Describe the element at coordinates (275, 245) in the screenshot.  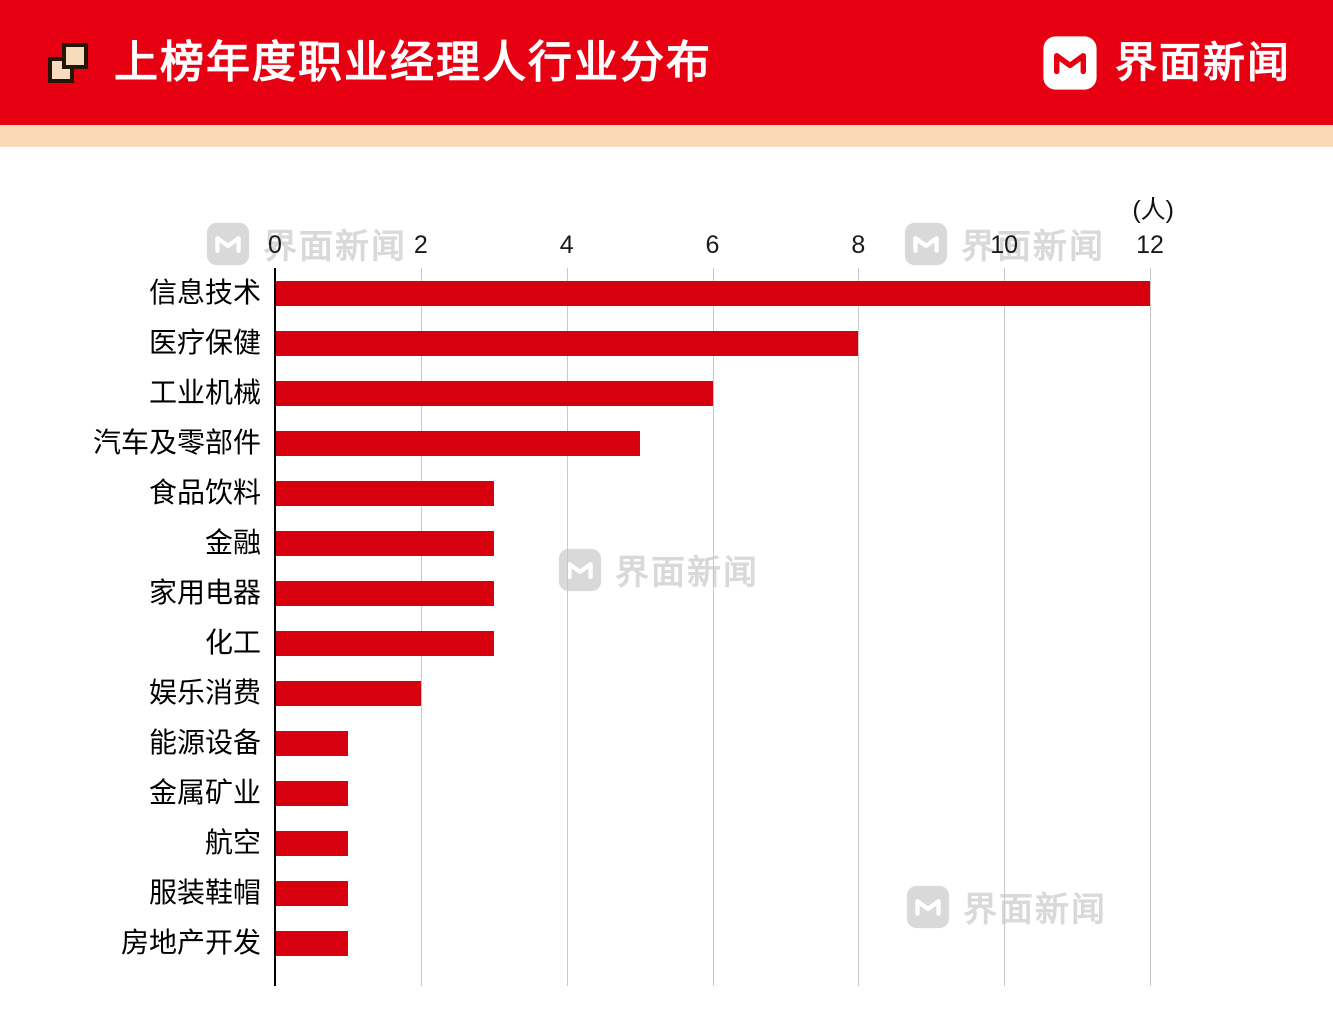
I see `x-tick-label: 0` at that location.